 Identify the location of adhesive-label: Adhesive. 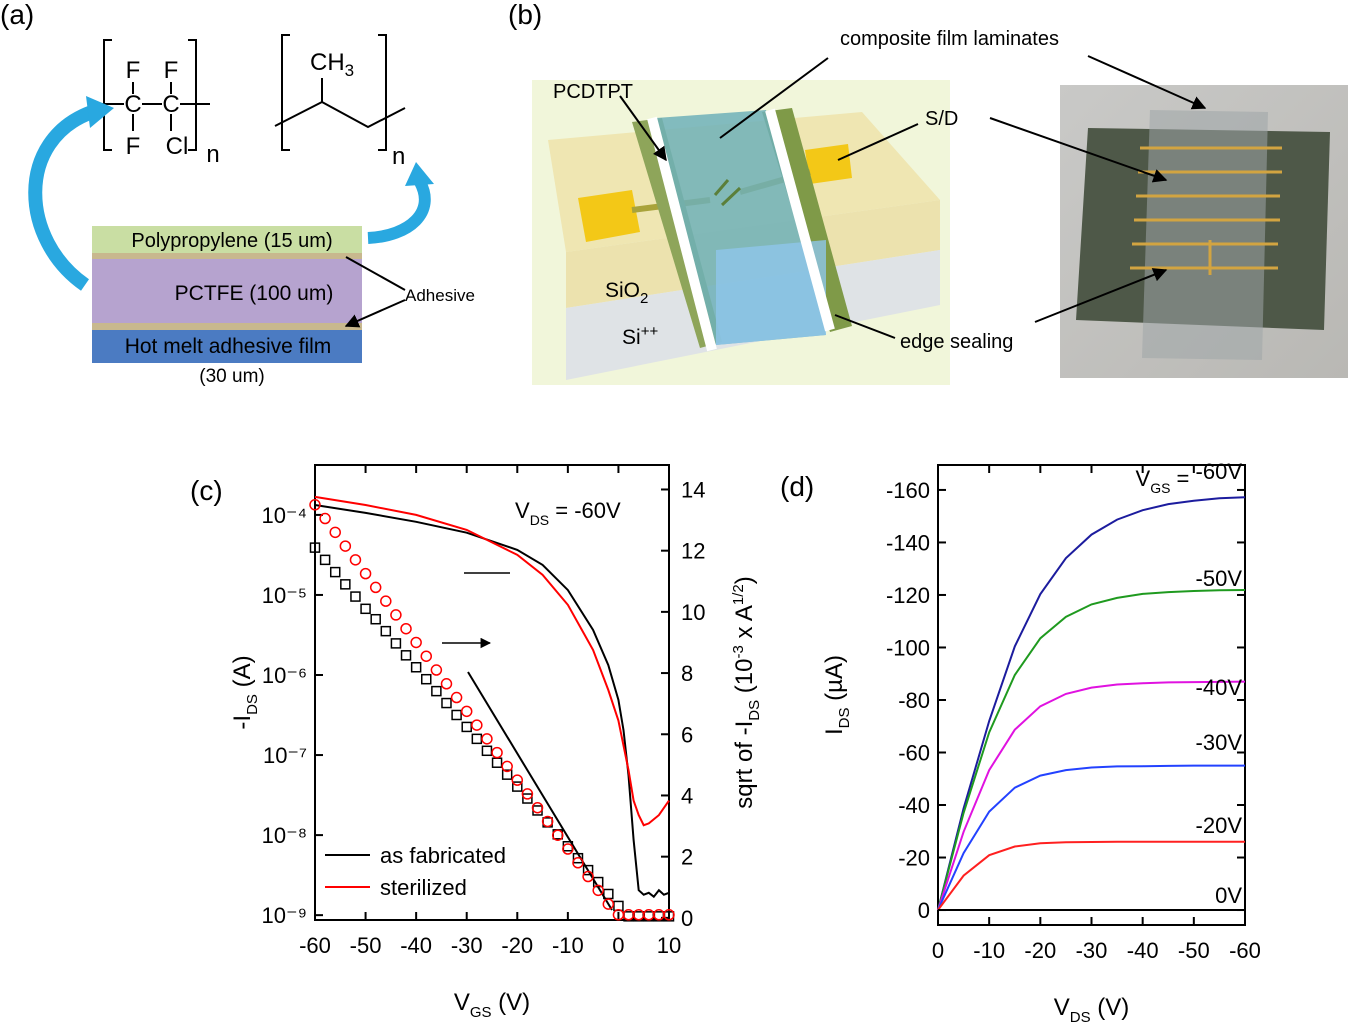
(440, 295).